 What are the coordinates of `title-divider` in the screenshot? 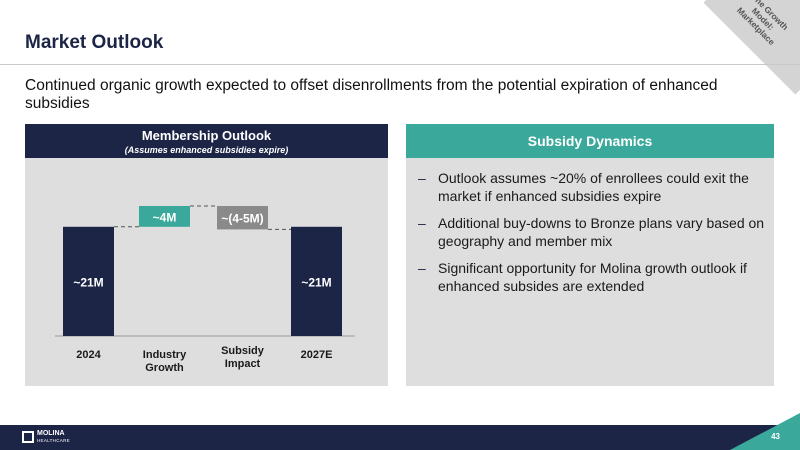 It's located at (400, 64).